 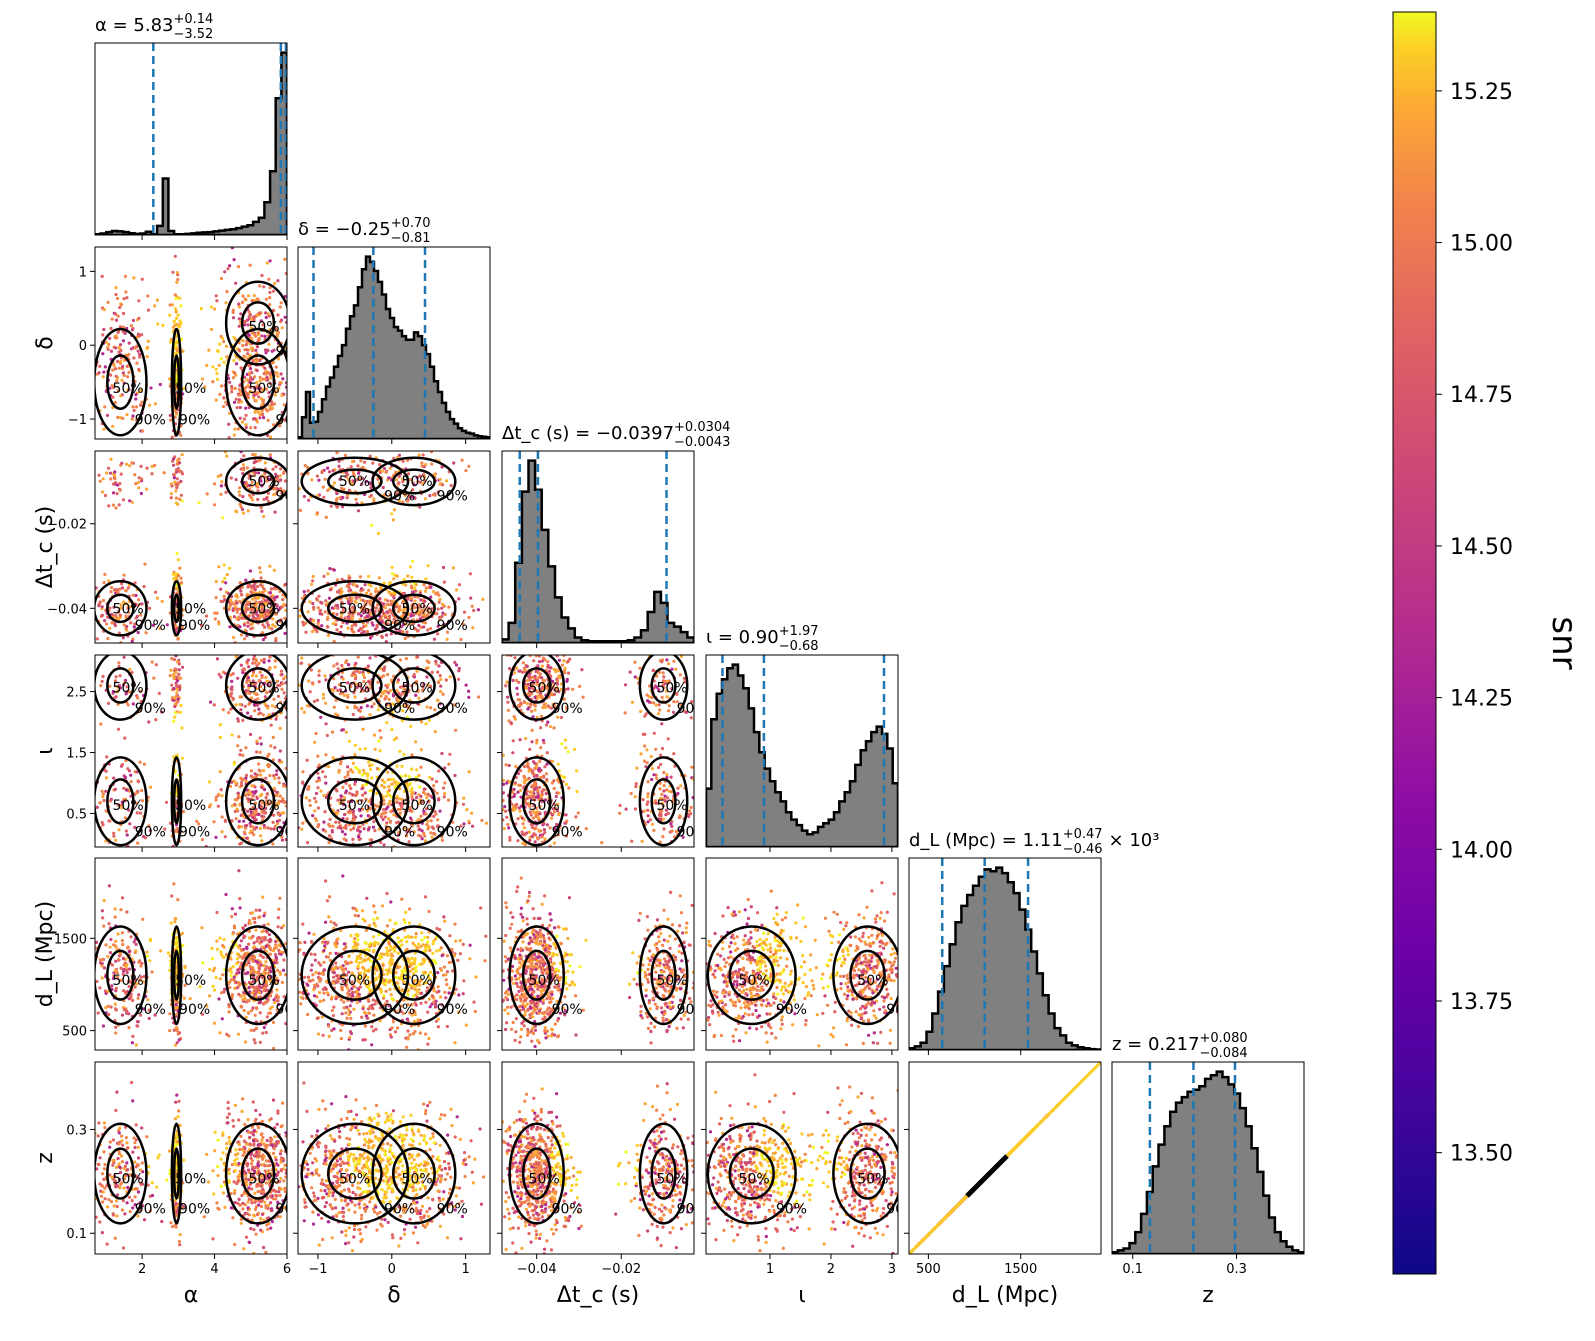 What do you see at coordinates (452, 832) in the screenshot?
I see `contour-label-90: 90%` at bounding box center [452, 832].